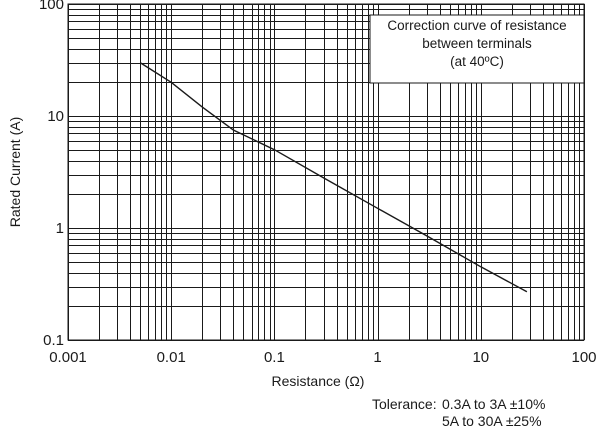 Image resolution: width=598 pixels, height=433 pixels. I want to click on tolerance-line-2: 5A to 30A ±25%, so click(492, 421).